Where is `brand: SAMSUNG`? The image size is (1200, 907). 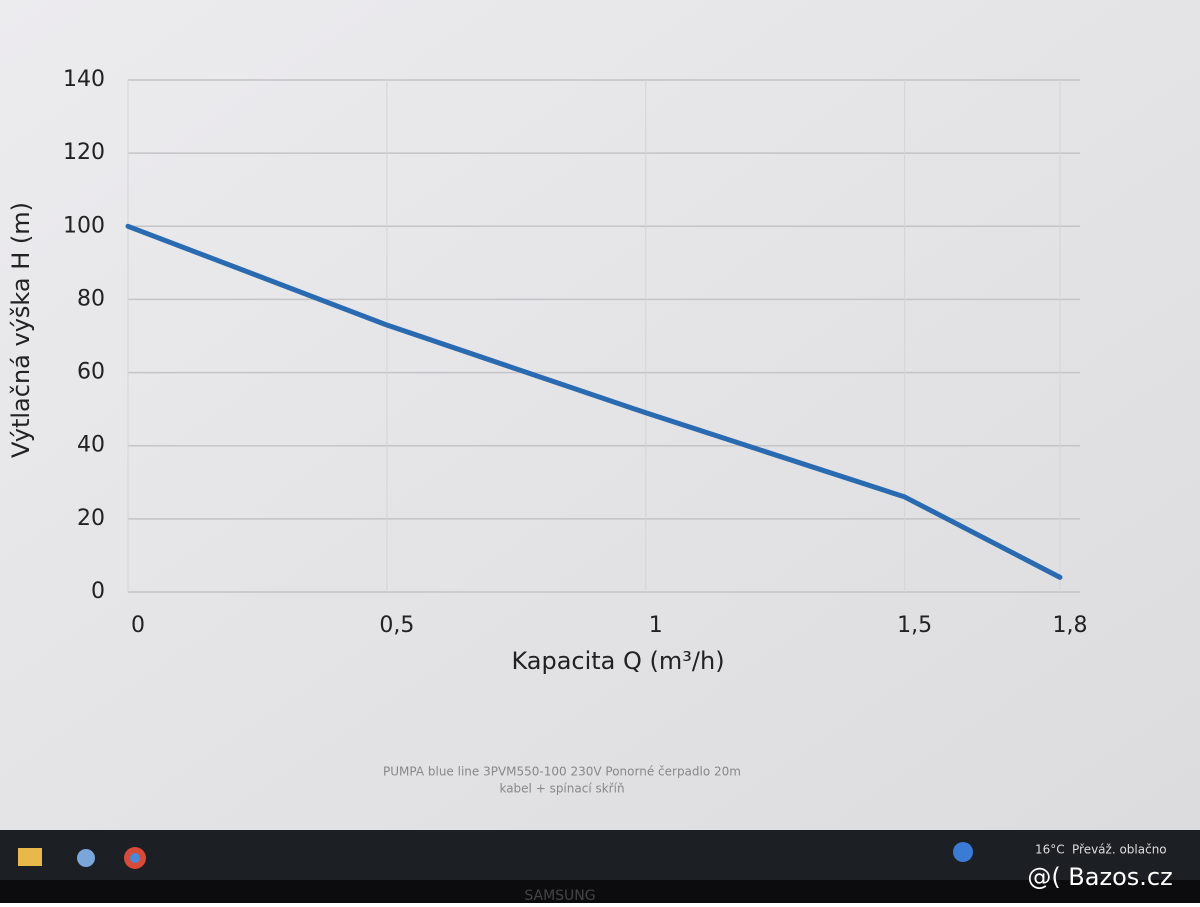 brand: SAMSUNG is located at coordinates (559, 895).